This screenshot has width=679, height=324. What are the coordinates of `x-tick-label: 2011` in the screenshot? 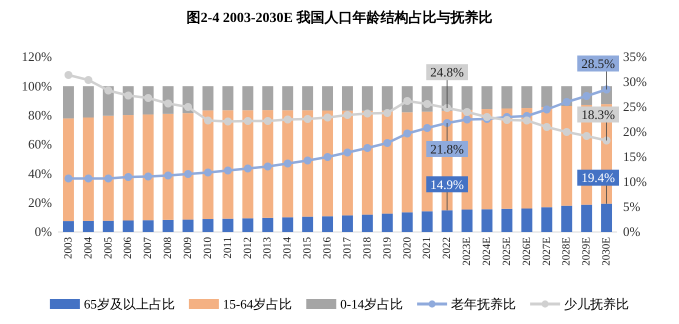 It's located at (228, 248).